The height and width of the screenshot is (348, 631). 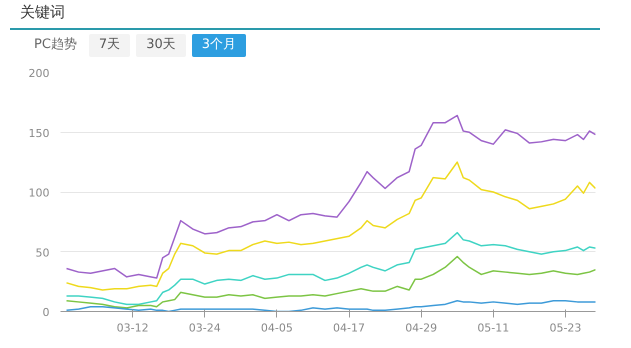 What do you see at coordinates (276, 328) in the screenshot?
I see `x-tick-label: 04-05` at bounding box center [276, 328].